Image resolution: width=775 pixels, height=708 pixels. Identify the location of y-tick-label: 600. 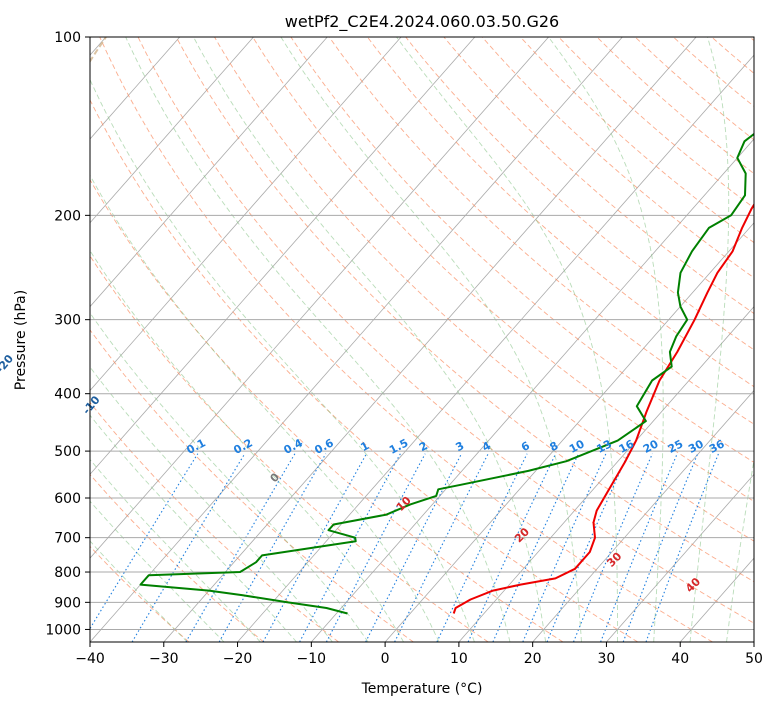
(67, 499).